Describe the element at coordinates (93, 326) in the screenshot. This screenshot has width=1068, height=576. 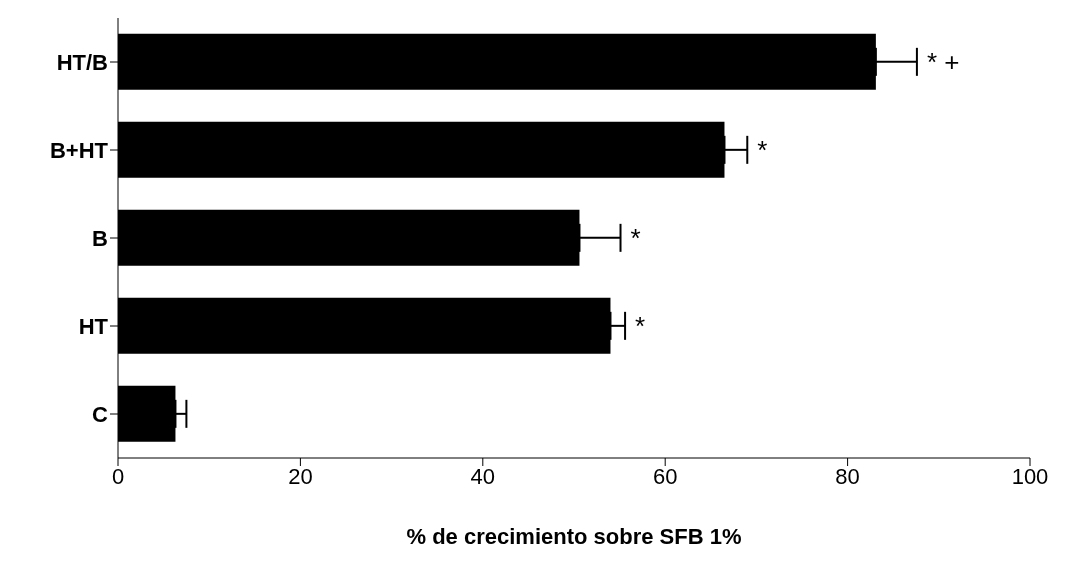
I see `y-tick-label: HT` at that location.